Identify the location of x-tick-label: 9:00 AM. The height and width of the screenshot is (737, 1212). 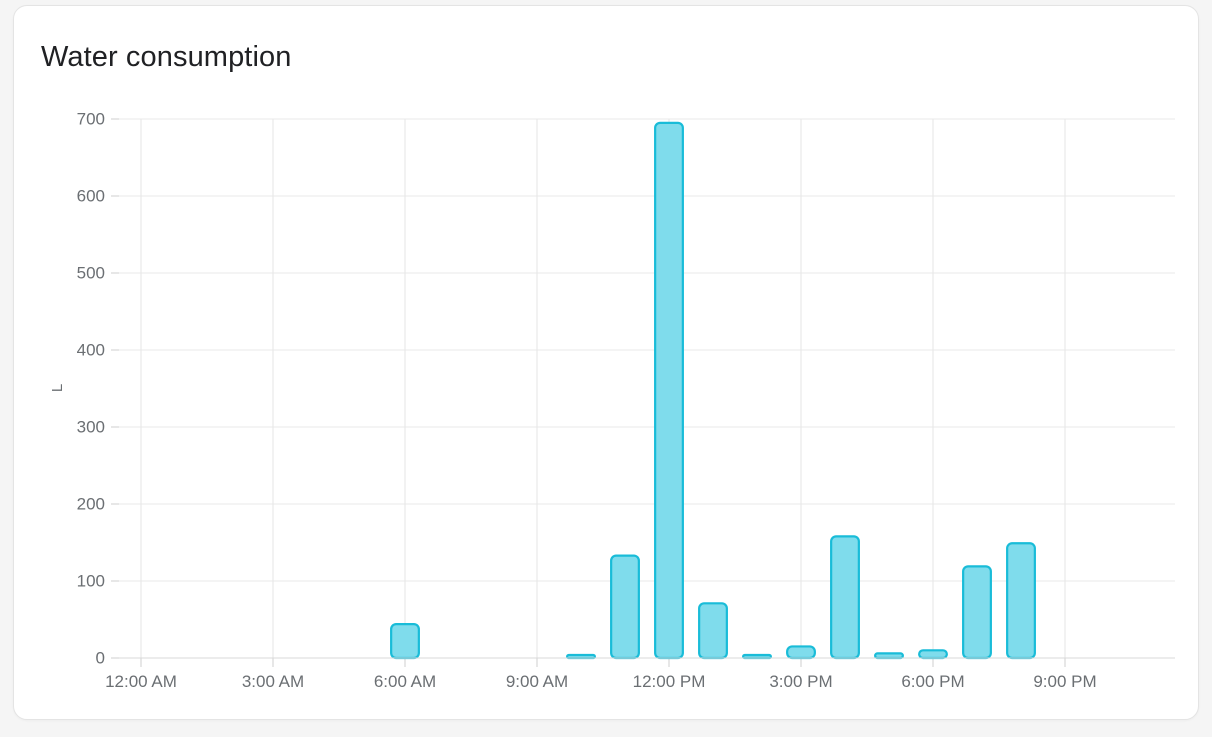
(537, 681).